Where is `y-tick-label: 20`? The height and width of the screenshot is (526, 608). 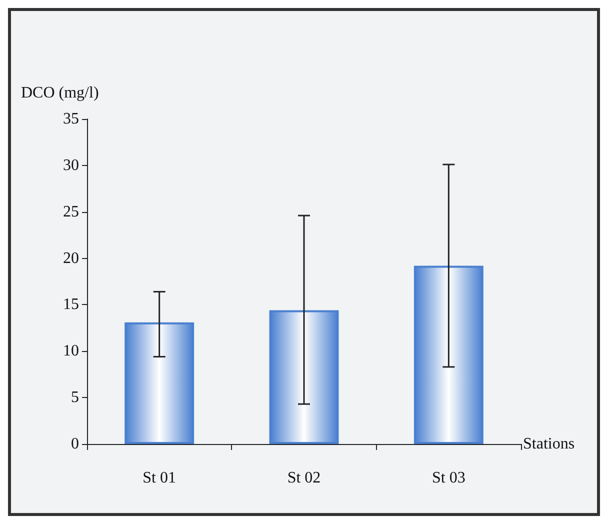
y-tick-label: 20 is located at coordinates (71, 258).